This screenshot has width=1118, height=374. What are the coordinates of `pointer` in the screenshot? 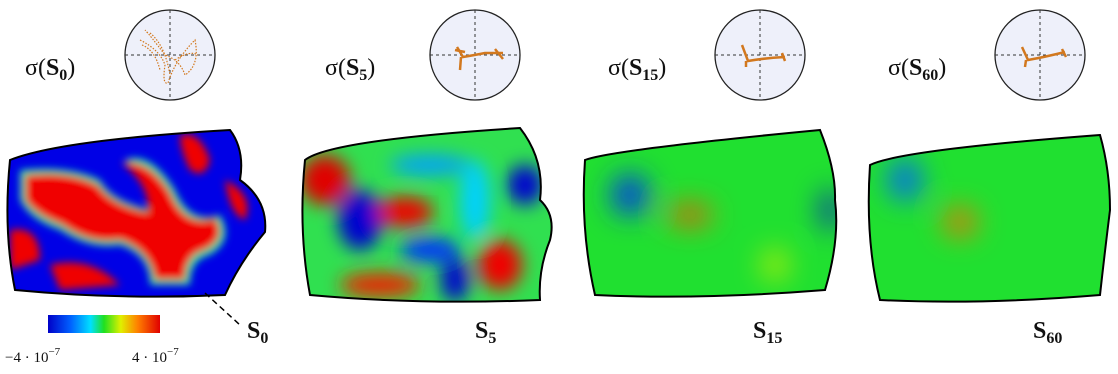 It's located at (222, 309).